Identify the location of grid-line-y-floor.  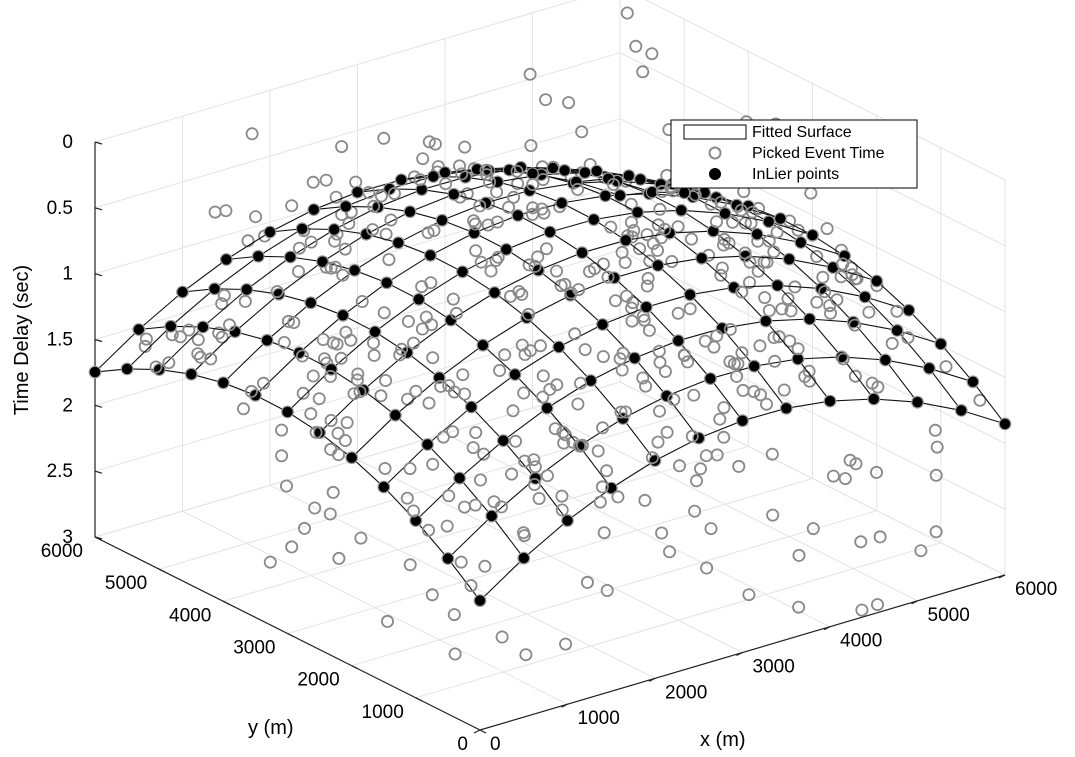
(550, 556).